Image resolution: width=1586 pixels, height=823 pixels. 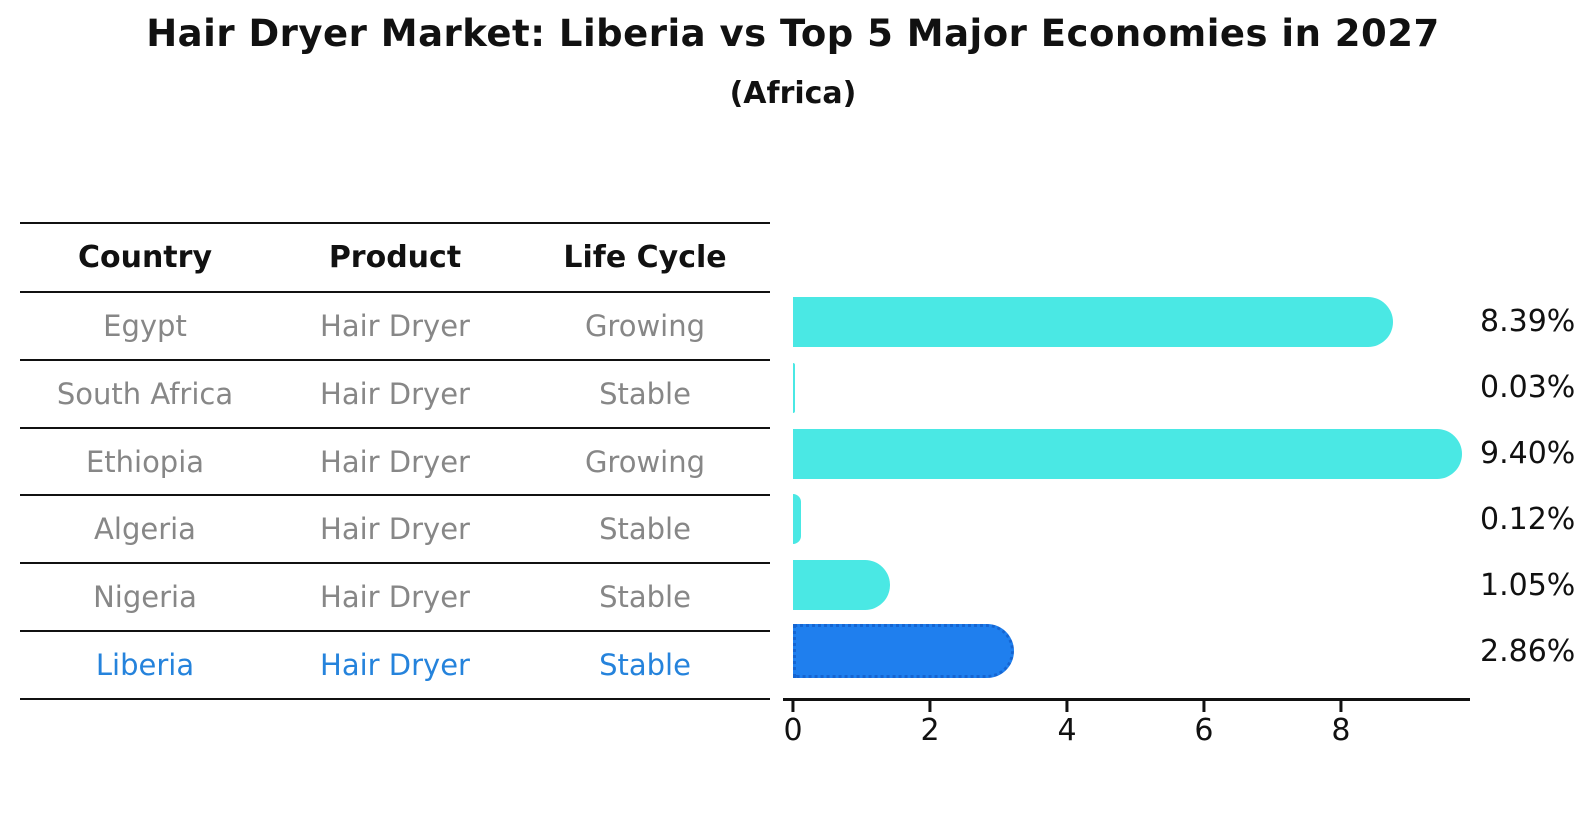 What do you see at coordinates (1093, 321) in the screenshot?
I see `bar-egypt` at bounding box center [1093, 321].